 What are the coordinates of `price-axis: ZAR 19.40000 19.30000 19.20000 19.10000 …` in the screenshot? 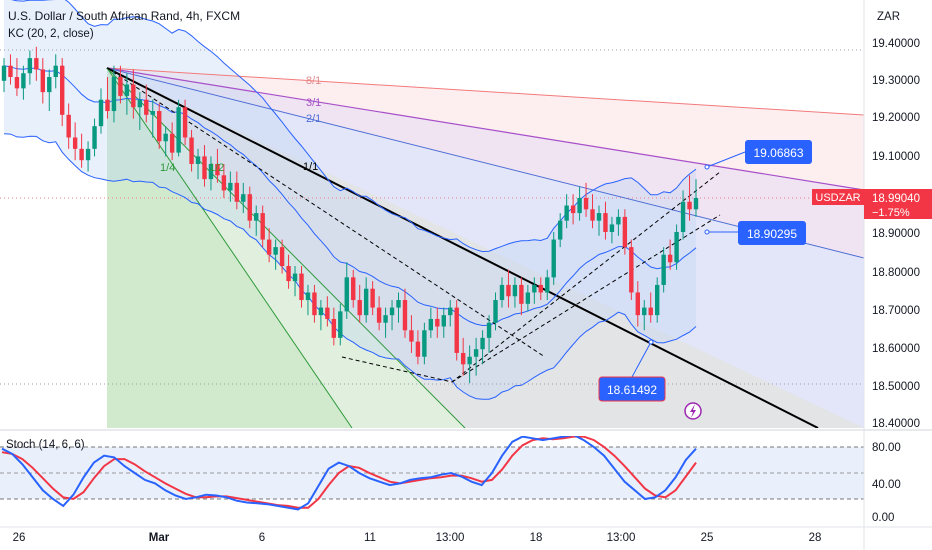 It's located at (872, 275).